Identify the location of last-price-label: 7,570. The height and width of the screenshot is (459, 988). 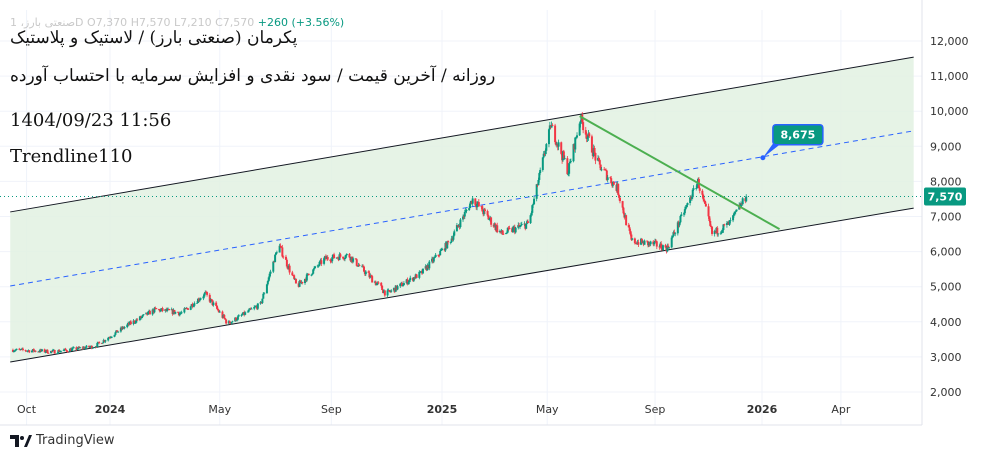
(945, 196).